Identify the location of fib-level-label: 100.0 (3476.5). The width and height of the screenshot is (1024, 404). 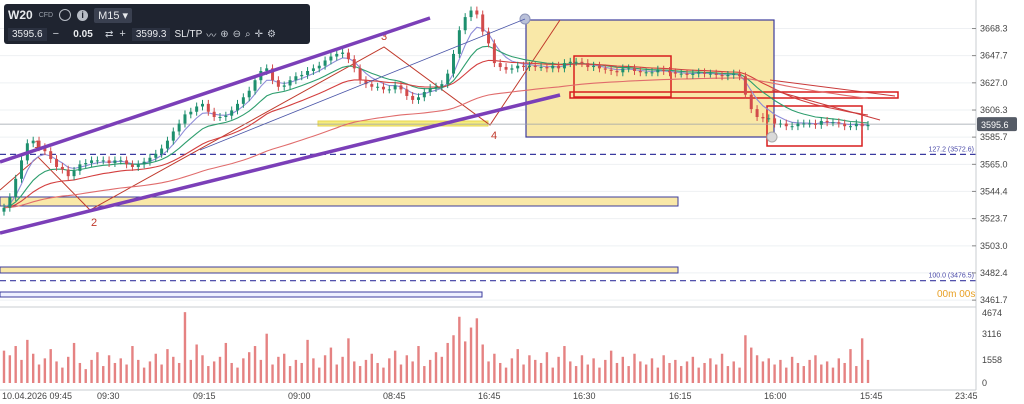
(951, 276).